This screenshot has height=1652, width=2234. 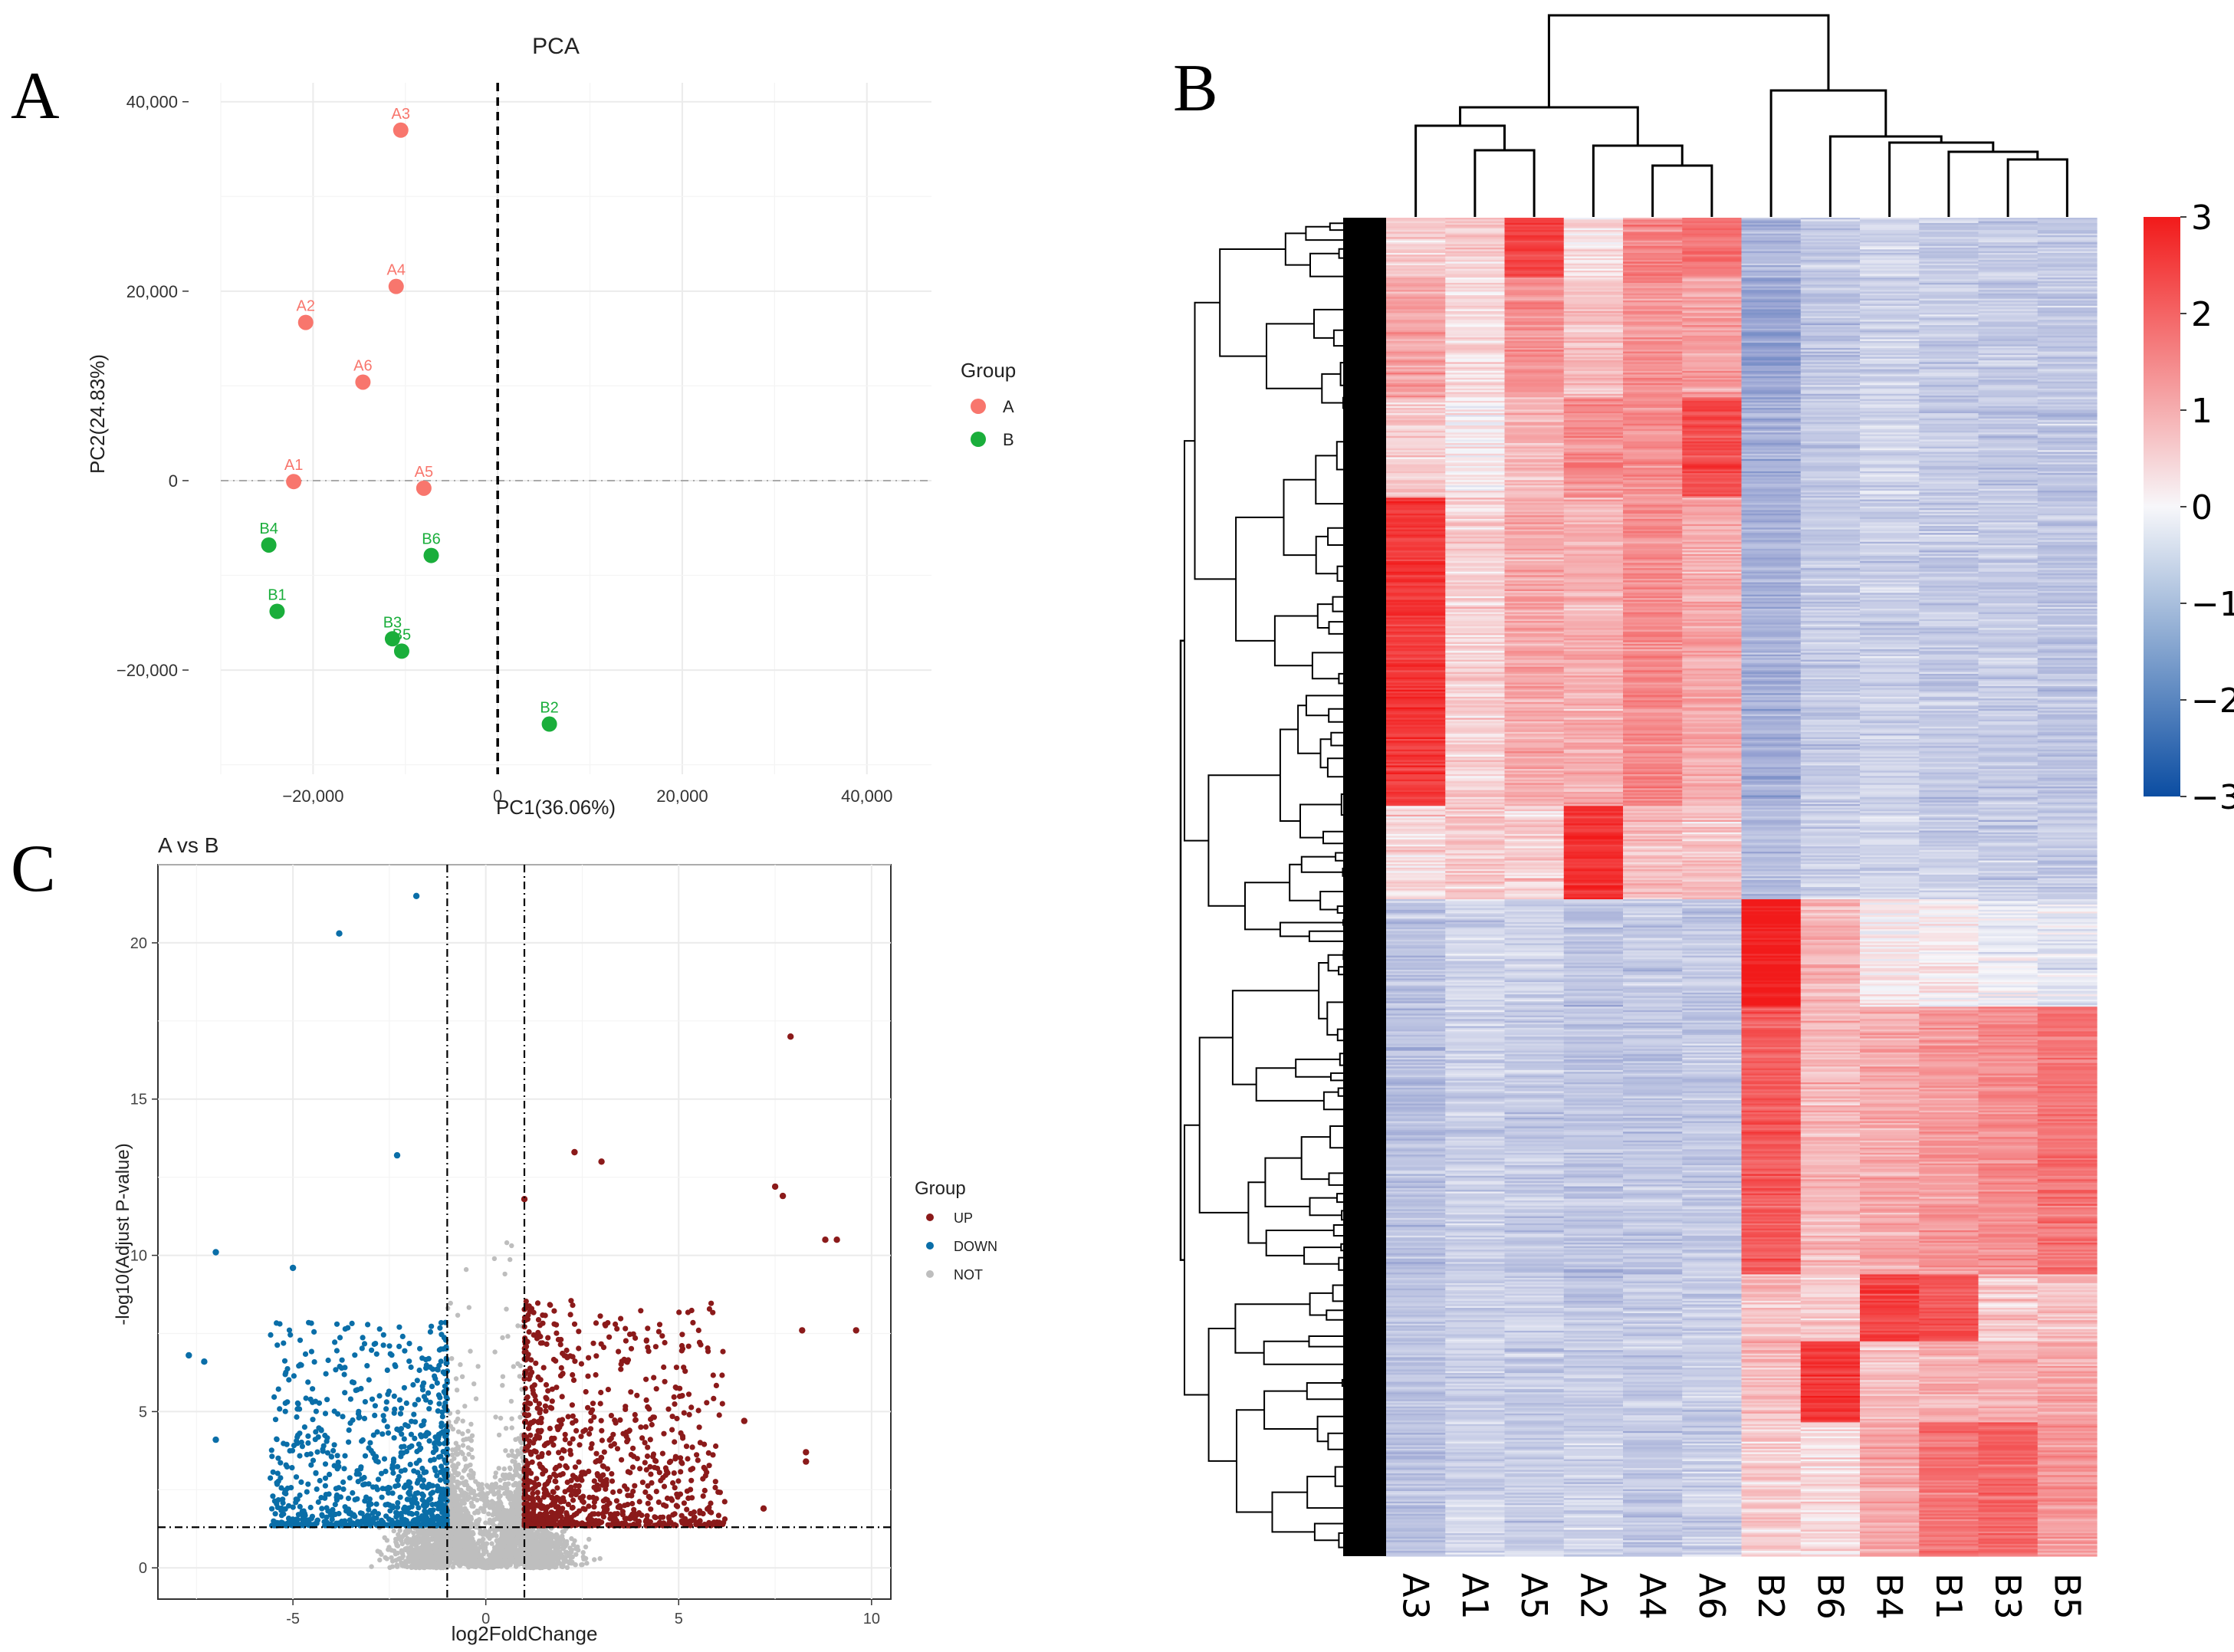 I want to click on pca-point-a3, so click(x=401, y=130).